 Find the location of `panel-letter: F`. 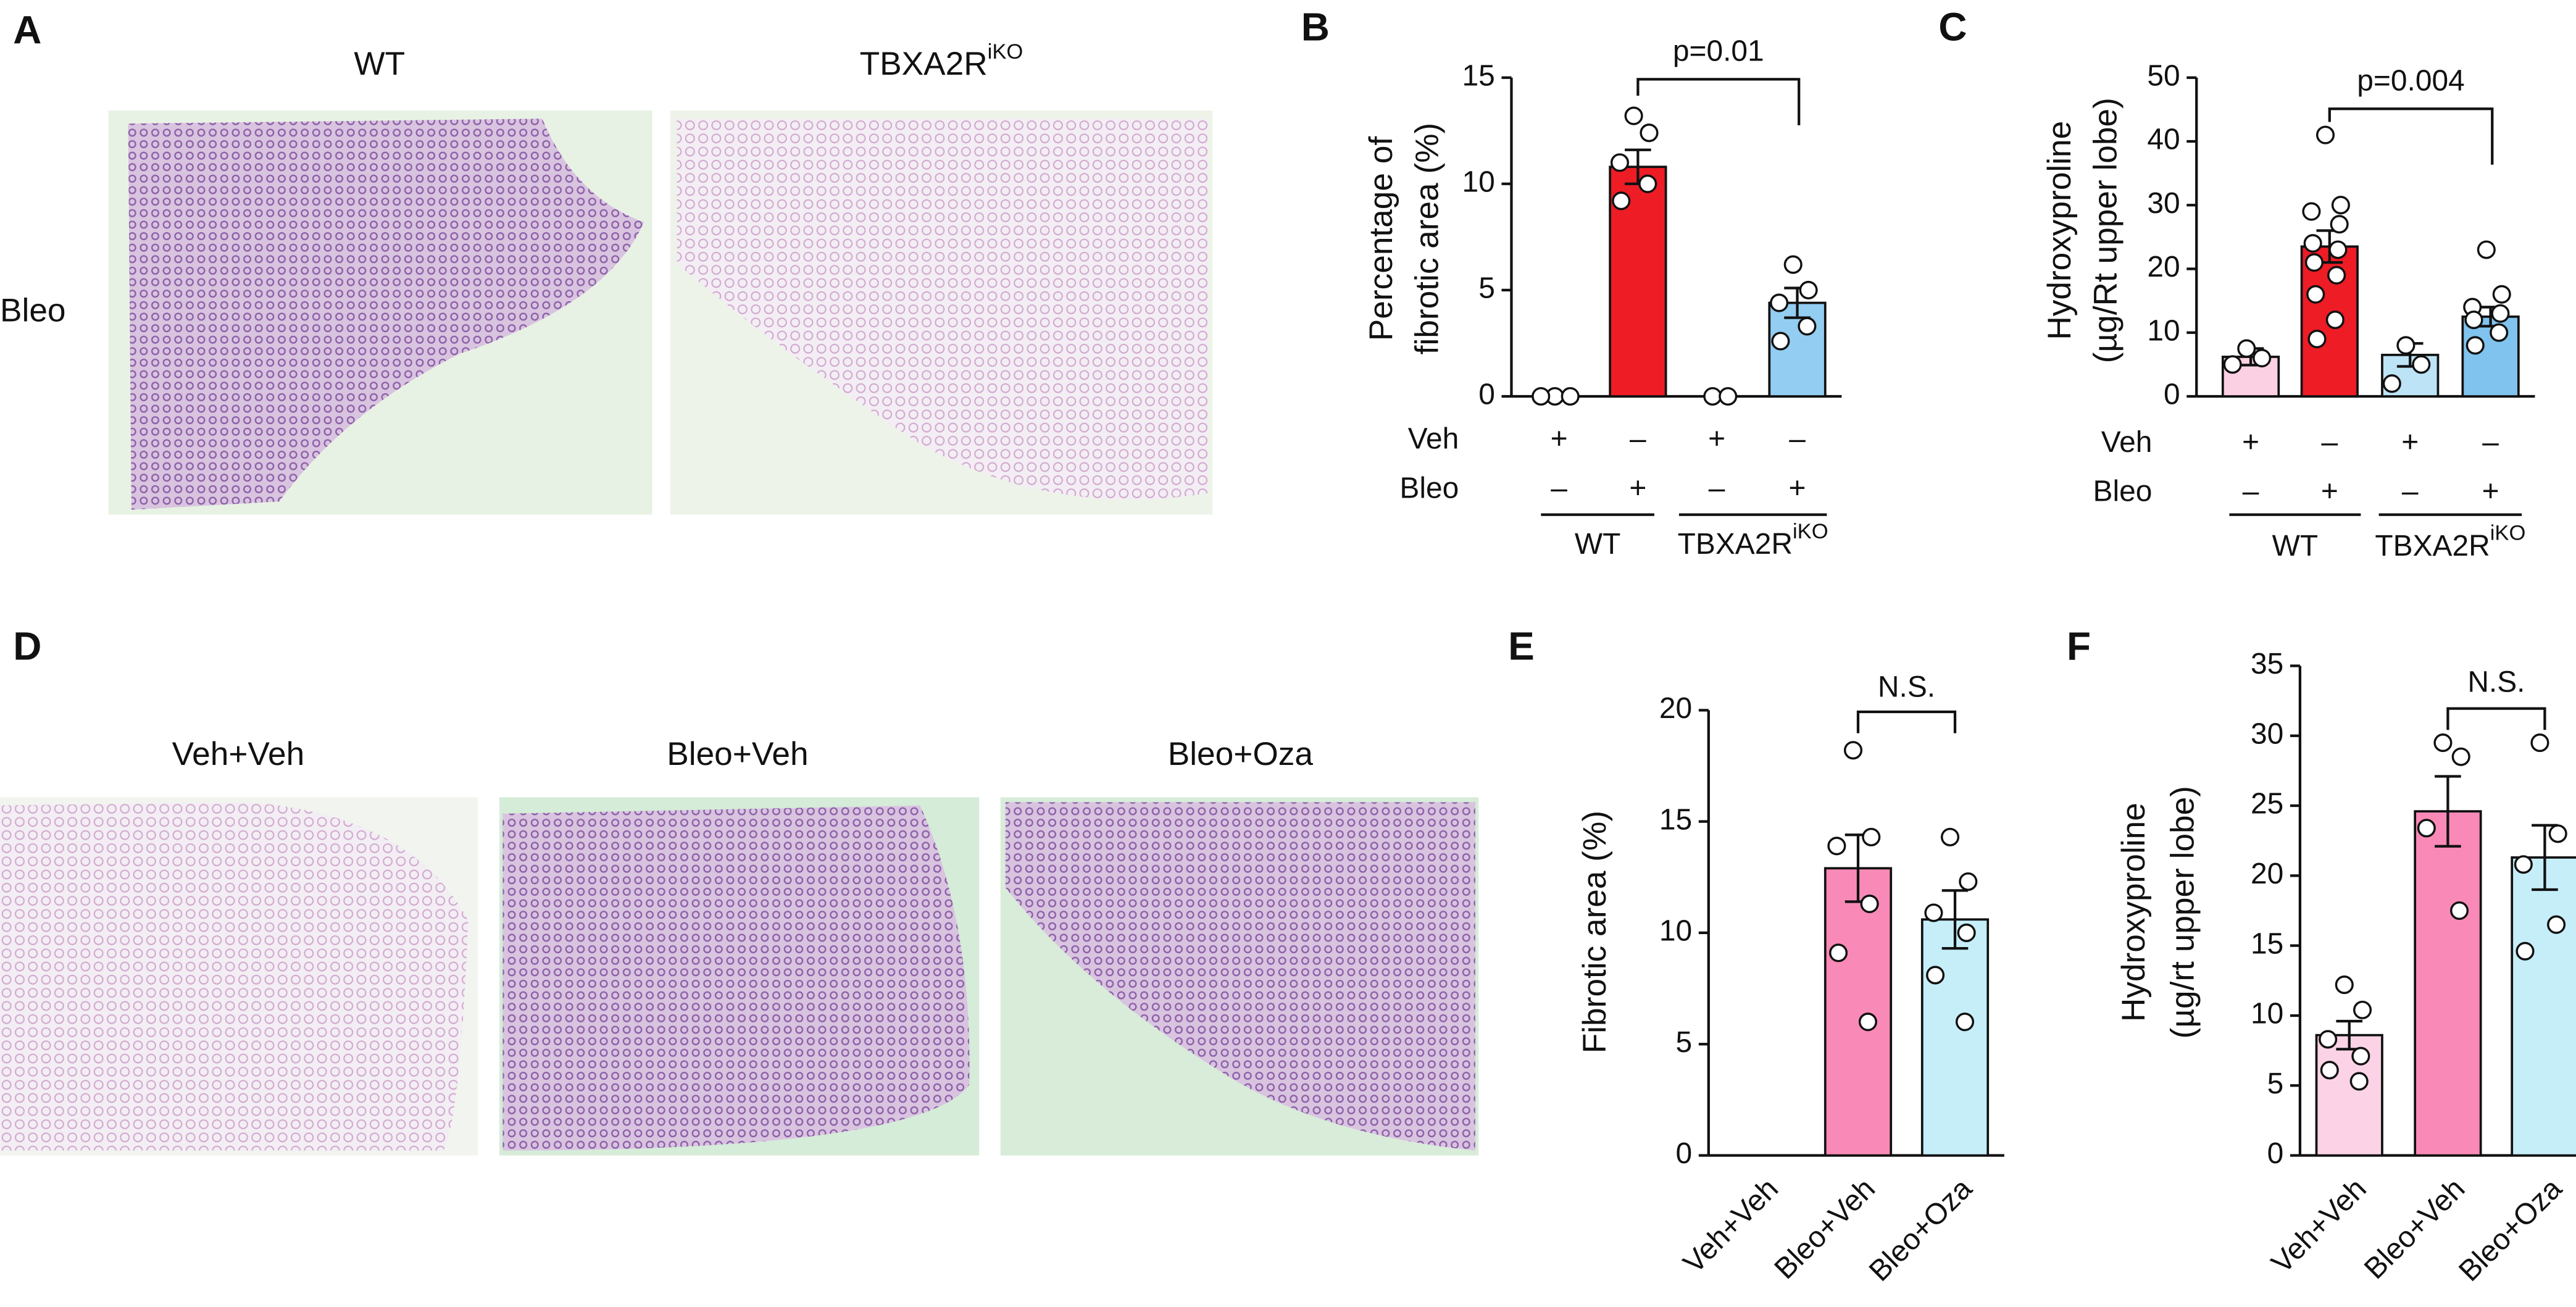

panel-letter: F is located at coordinates (2079, 646).